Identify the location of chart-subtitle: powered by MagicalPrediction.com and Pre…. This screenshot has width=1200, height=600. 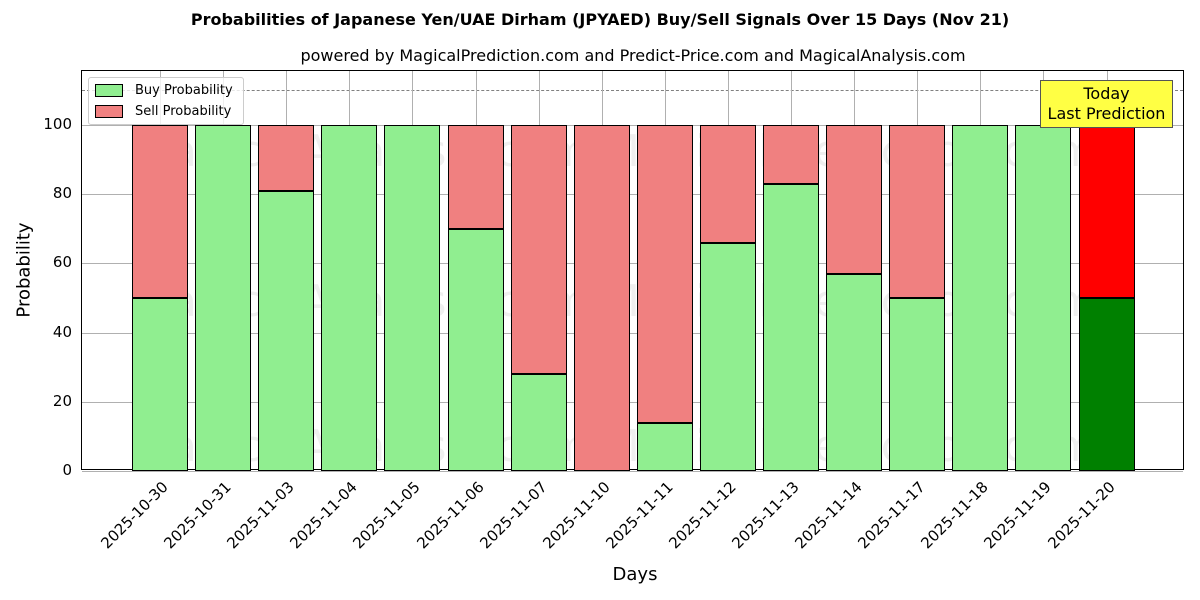
(633, 55).